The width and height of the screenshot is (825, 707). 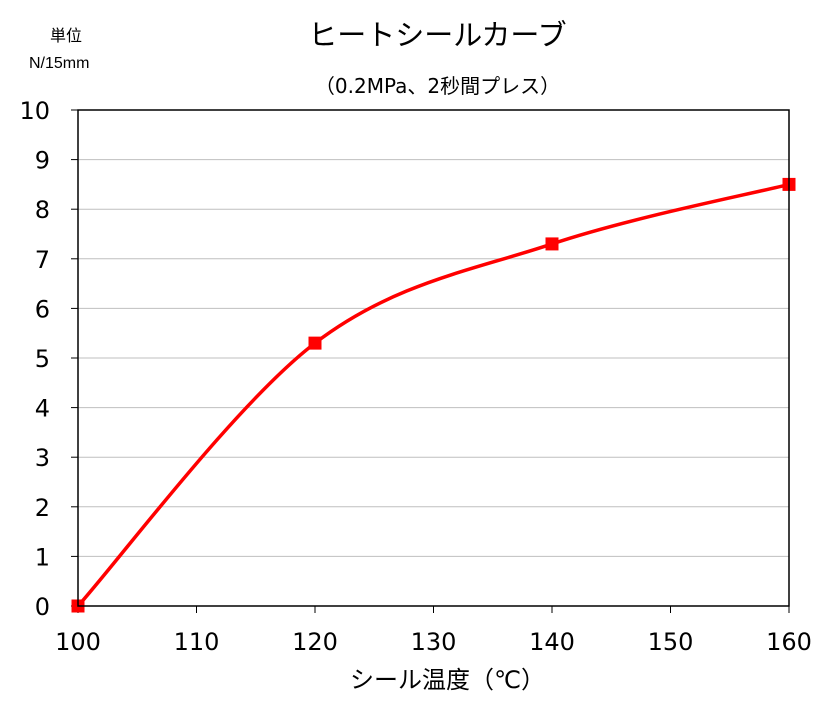 What do you see at coordinates (42, 161) in the screenshot?
I see `y-tick-label: 9` at bounding box center [42, 161].